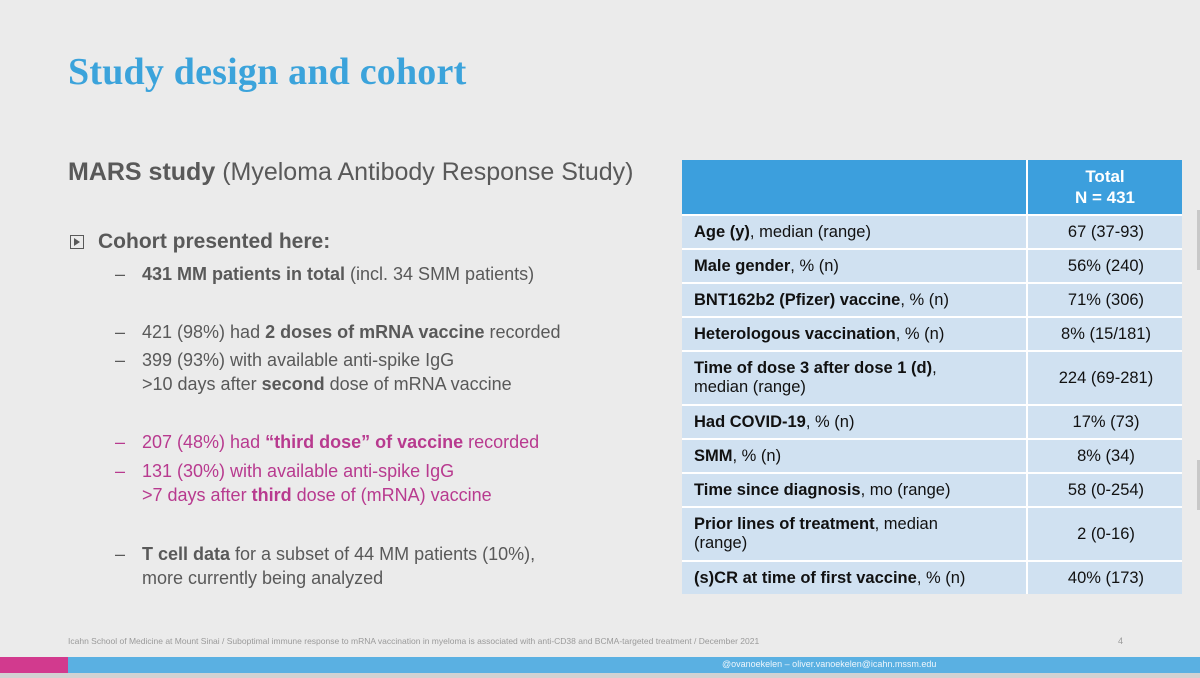 The image size is (1200, 678). I want to click on study-full-name: (Myeloma Antibody Response Study), so click(428, 172).